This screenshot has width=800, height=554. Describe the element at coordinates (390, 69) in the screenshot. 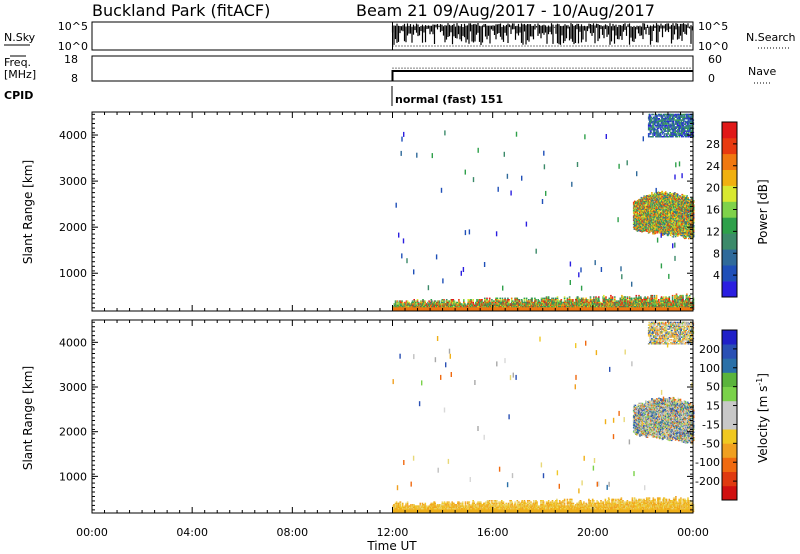

I see `freq-panel: Freq. [MHz] 18 8 60 0 Nave` at that location.